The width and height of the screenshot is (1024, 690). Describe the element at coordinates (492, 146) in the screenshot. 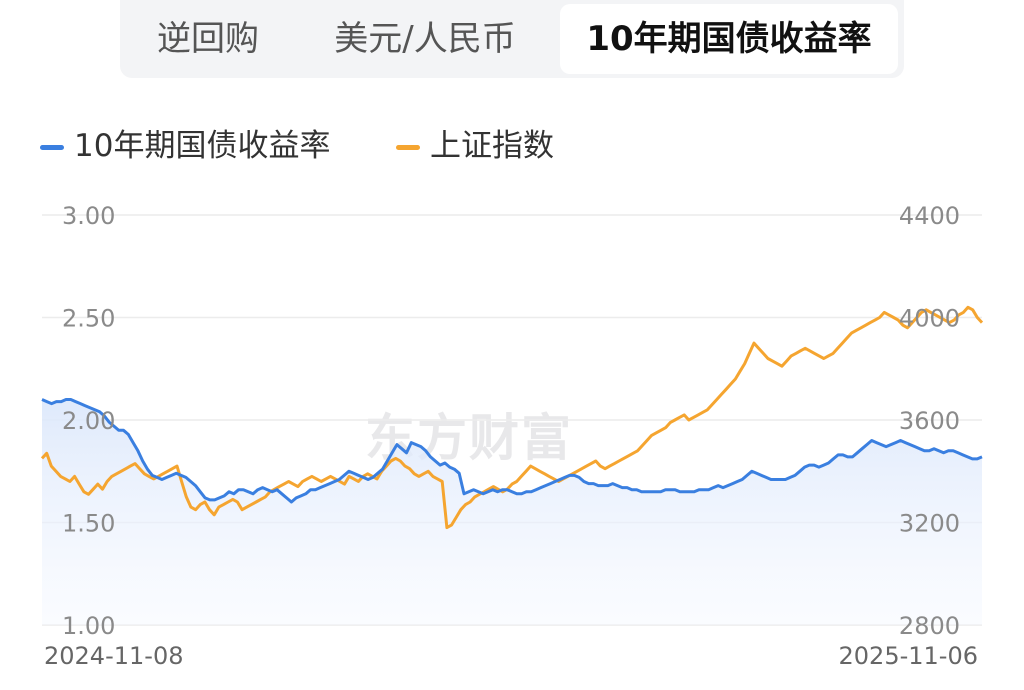

I see `legend-label-index: 上证指数` at that location.